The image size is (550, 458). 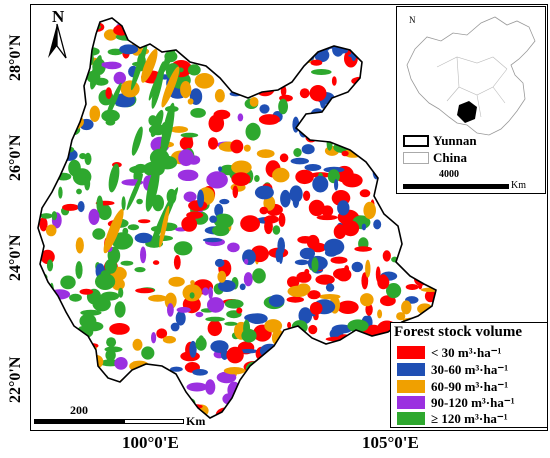 I want to click on legend-item-30-60: 30-60 m³·ha⁻¹, so click(x=452, y=369).